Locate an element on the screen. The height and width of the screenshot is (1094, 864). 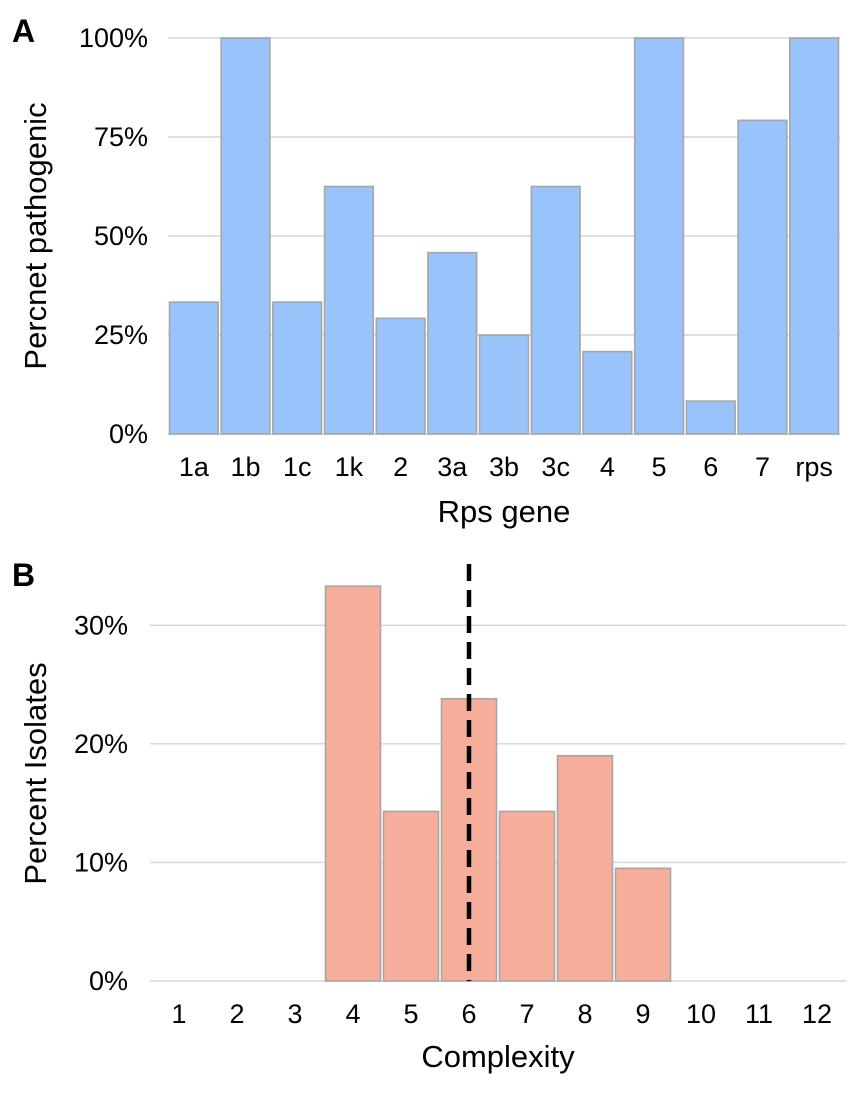
y-axis-title: Percent Isolates is located at coordinates (35, 773).